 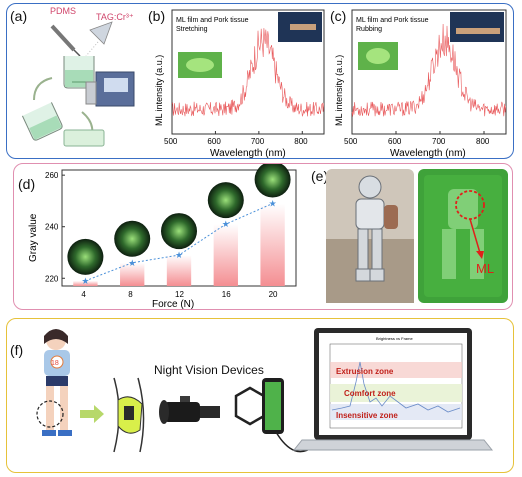 What do you see at coordinates (52, 227) in the screenshot?
I see `y-tick-label: 240` at bounding box center [52, 227].